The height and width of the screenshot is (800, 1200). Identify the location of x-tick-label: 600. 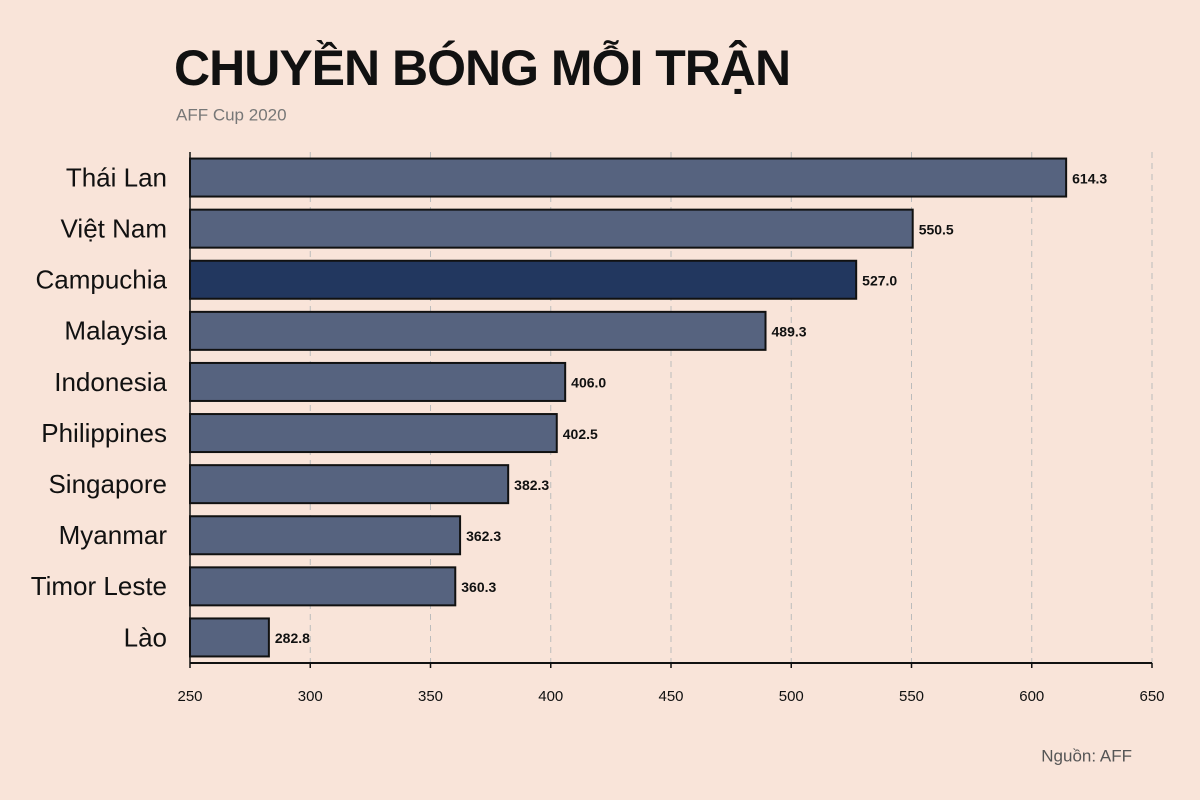
(1031, 696).